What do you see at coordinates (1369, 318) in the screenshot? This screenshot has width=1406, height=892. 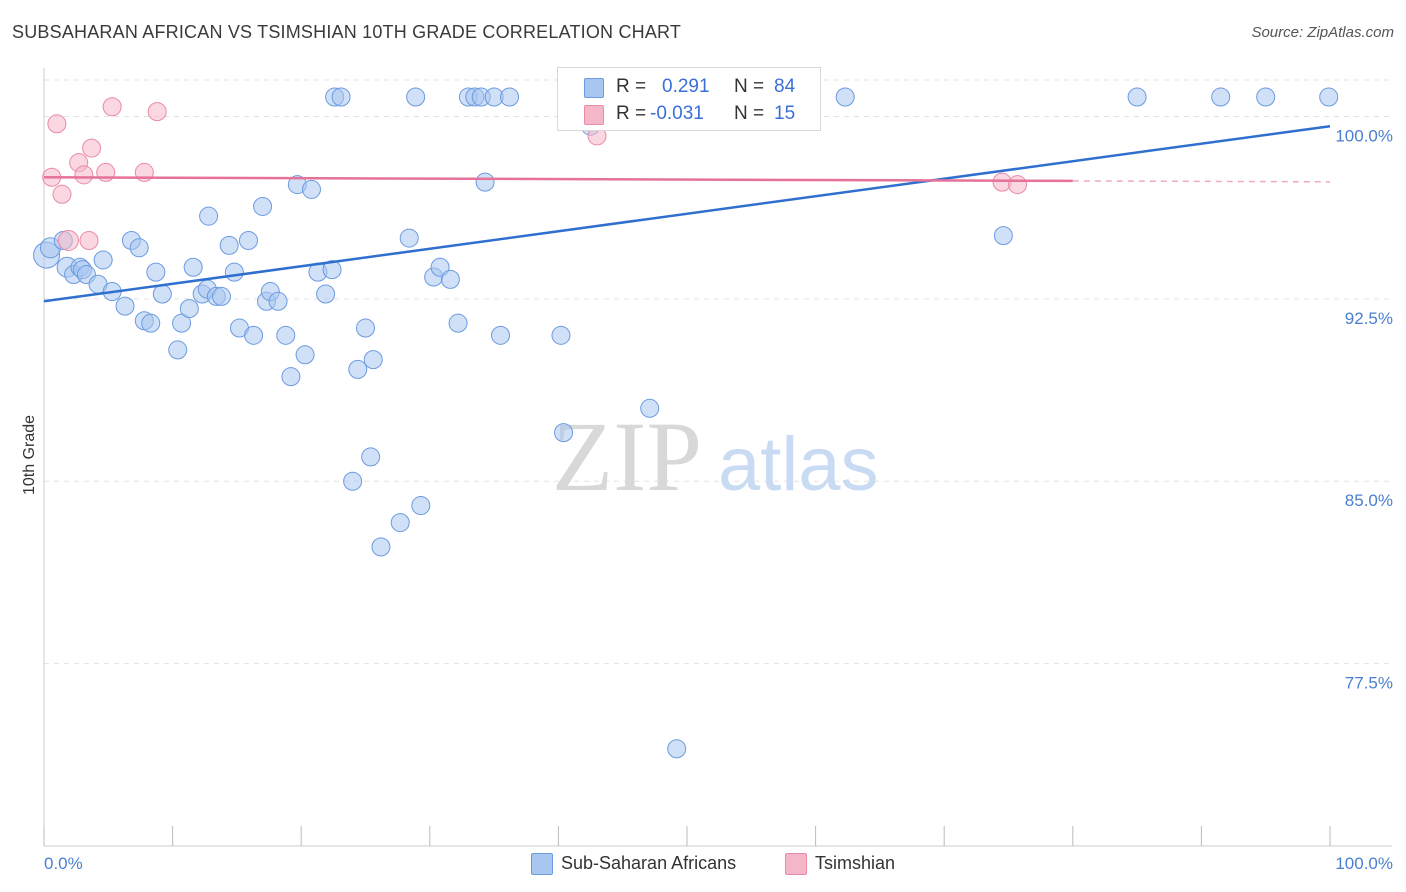 I see `y-tick-label: 92.5%` at bounding box center [1369, 318].